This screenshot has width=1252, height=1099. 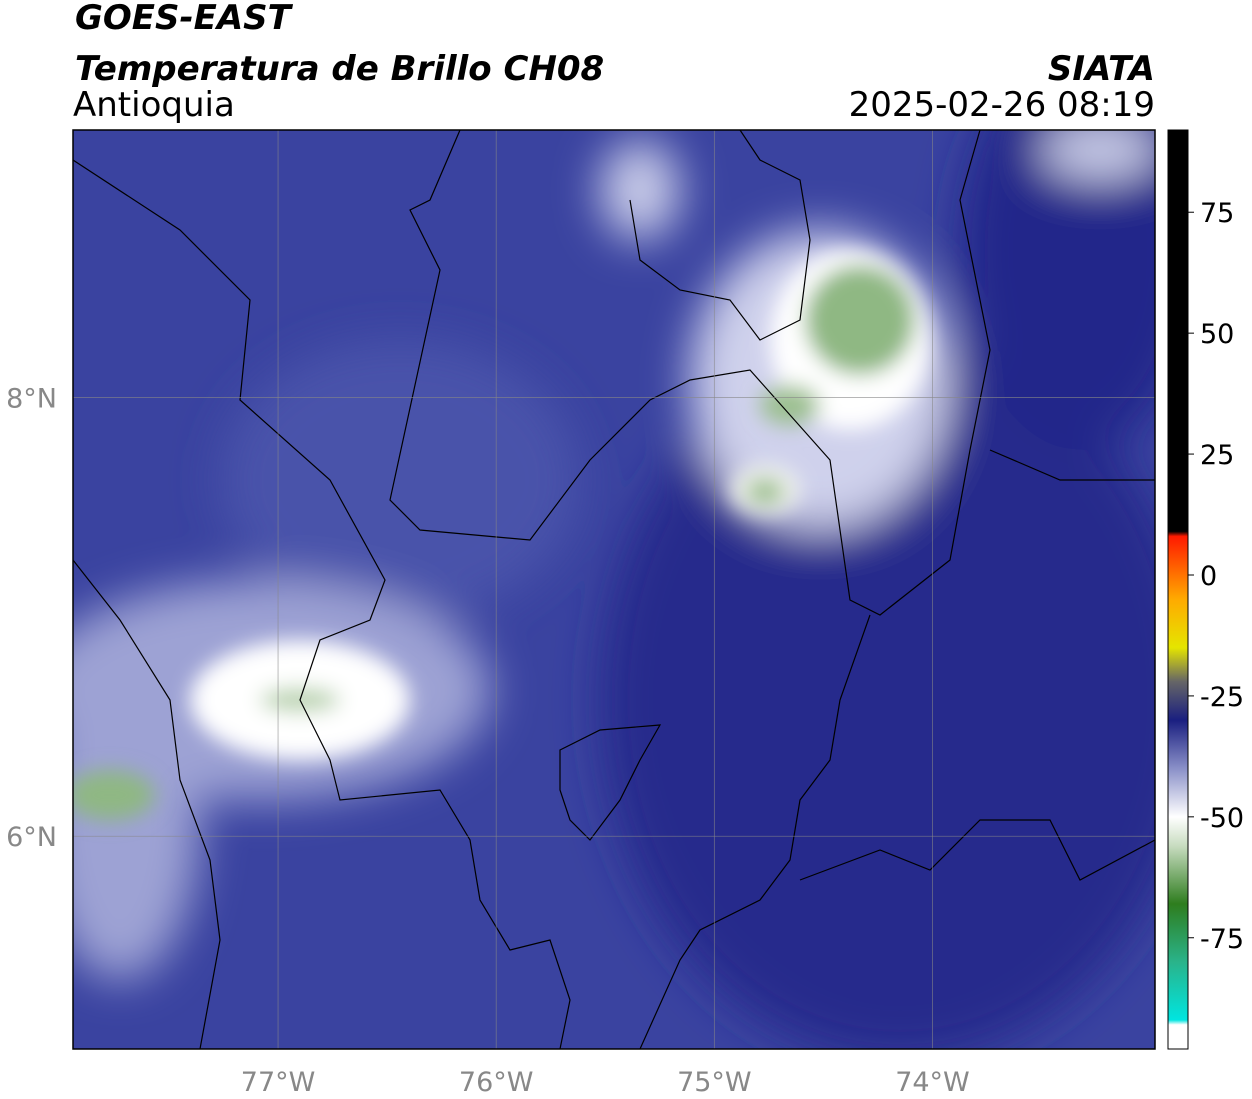 I want to click on colorbar-tick-label: -50, so click(x=1222, y=818).